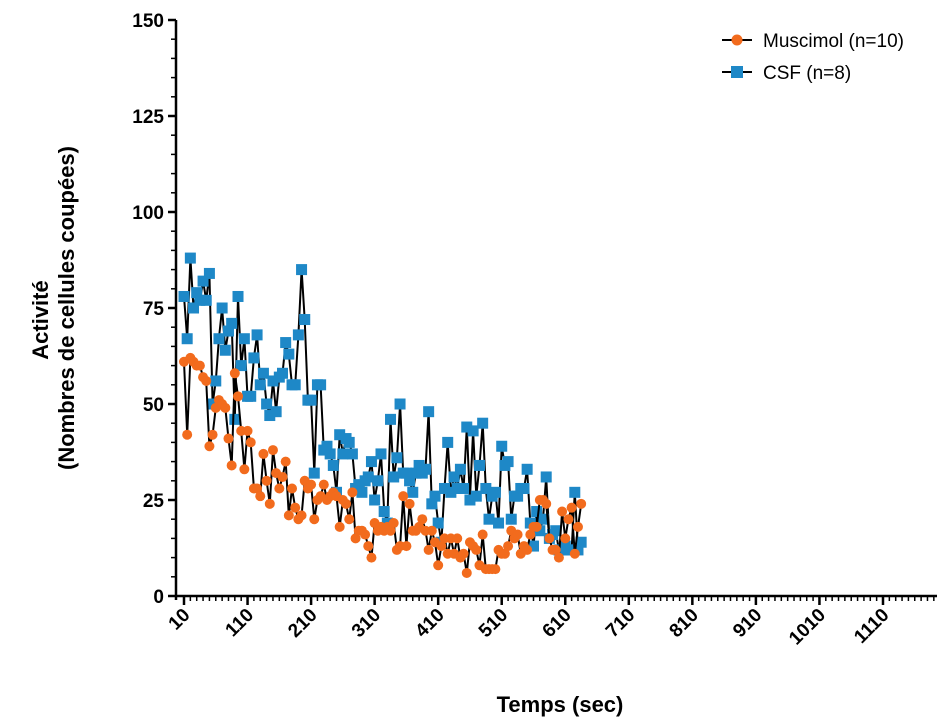  Describe the element at coordinates (155, 309) in the screenshot. I see `y-axis: 0 25 50 75 100 125 150` at that location.